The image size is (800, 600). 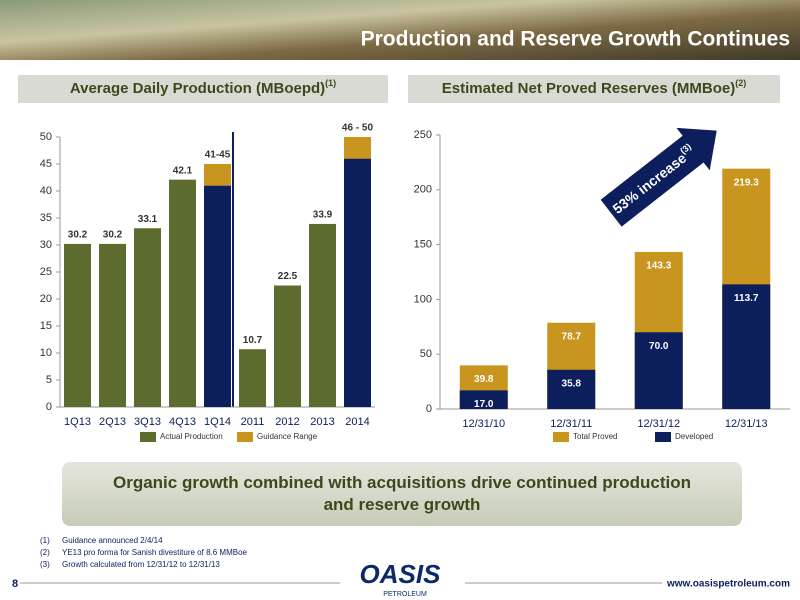 I want to click on data-label: 33.9, so click(x=323, y=215).